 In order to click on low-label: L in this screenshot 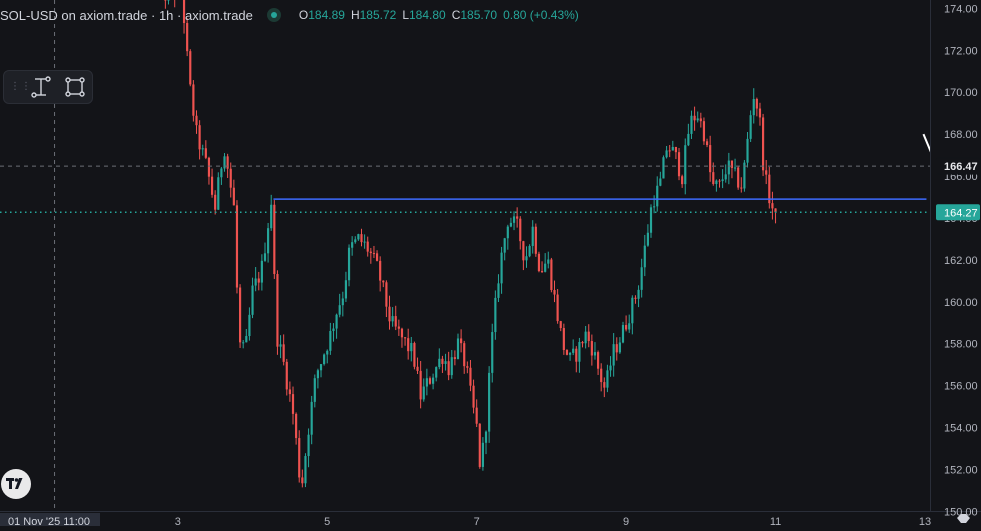, I will do `click(405, 15)`.